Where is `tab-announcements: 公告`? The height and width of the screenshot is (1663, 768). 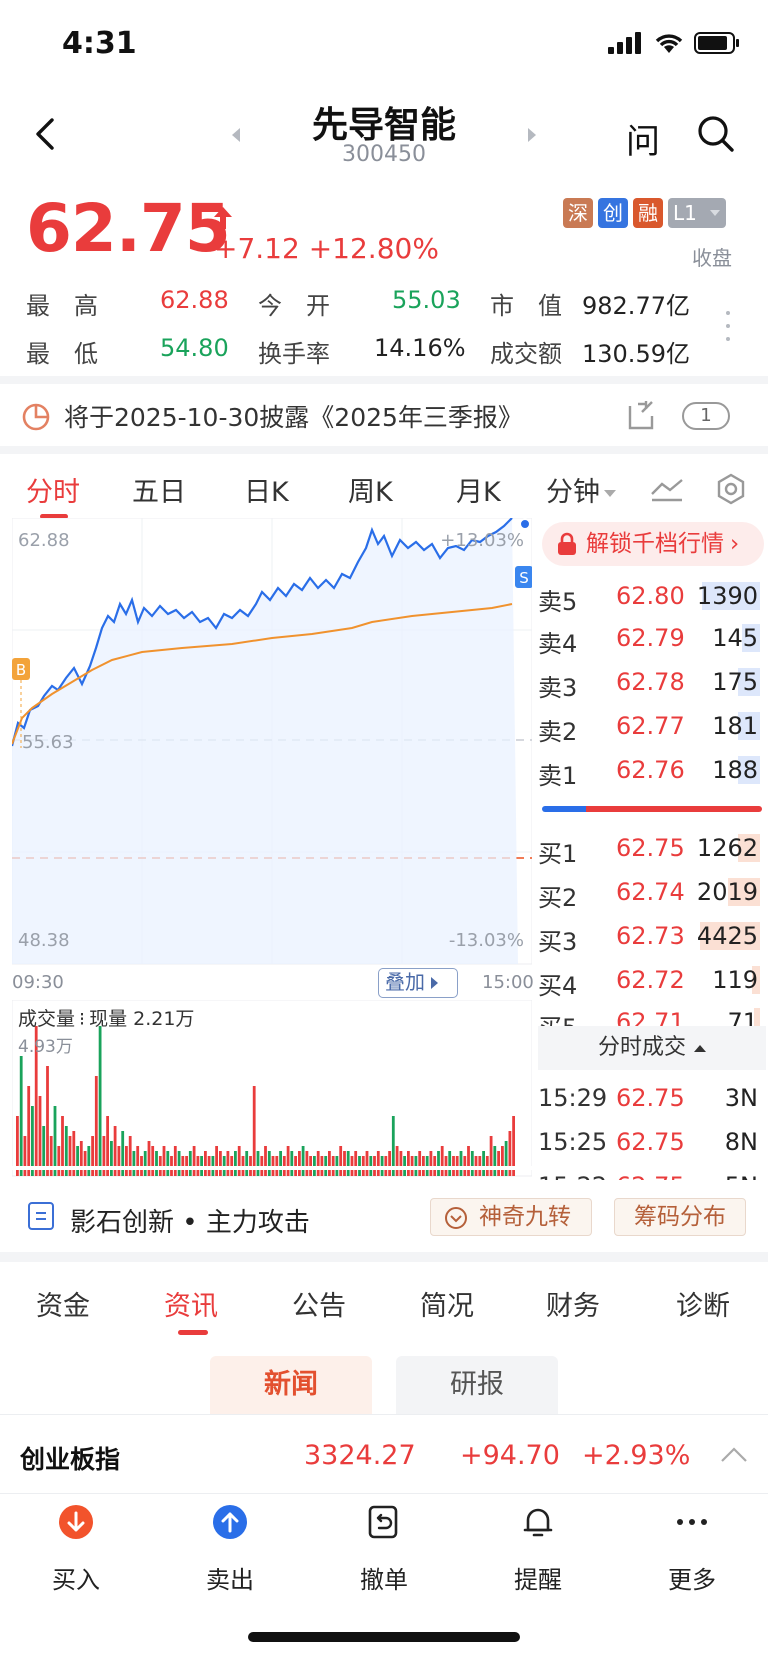
tab-announcements: 公告 is located at coordinates (319, 1306).